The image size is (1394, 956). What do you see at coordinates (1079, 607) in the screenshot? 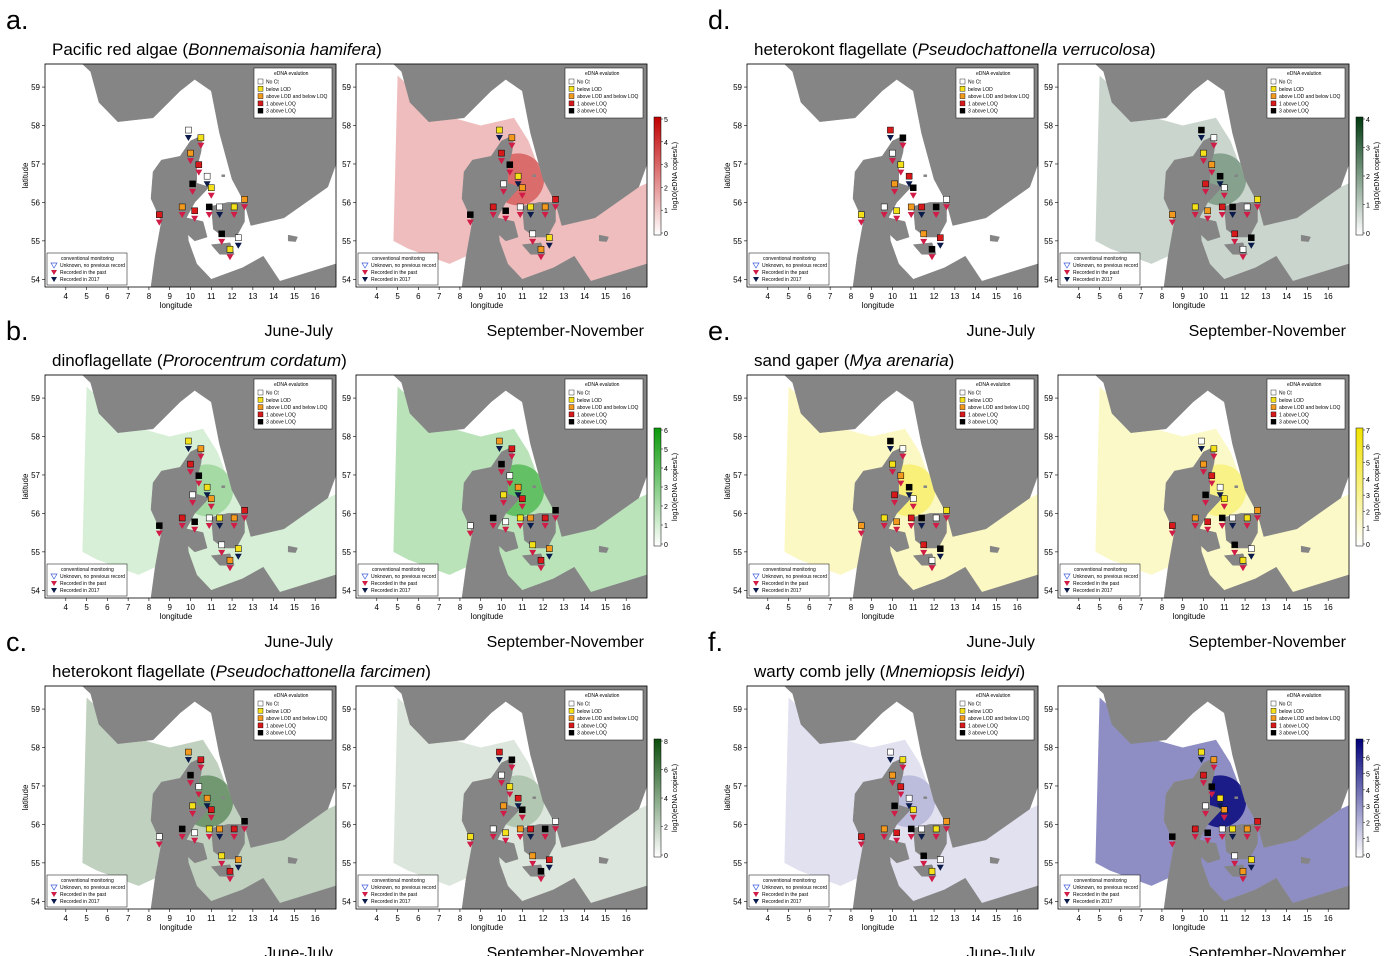
I see `x-tick-label: 4` at bounding box center [1079, 607].